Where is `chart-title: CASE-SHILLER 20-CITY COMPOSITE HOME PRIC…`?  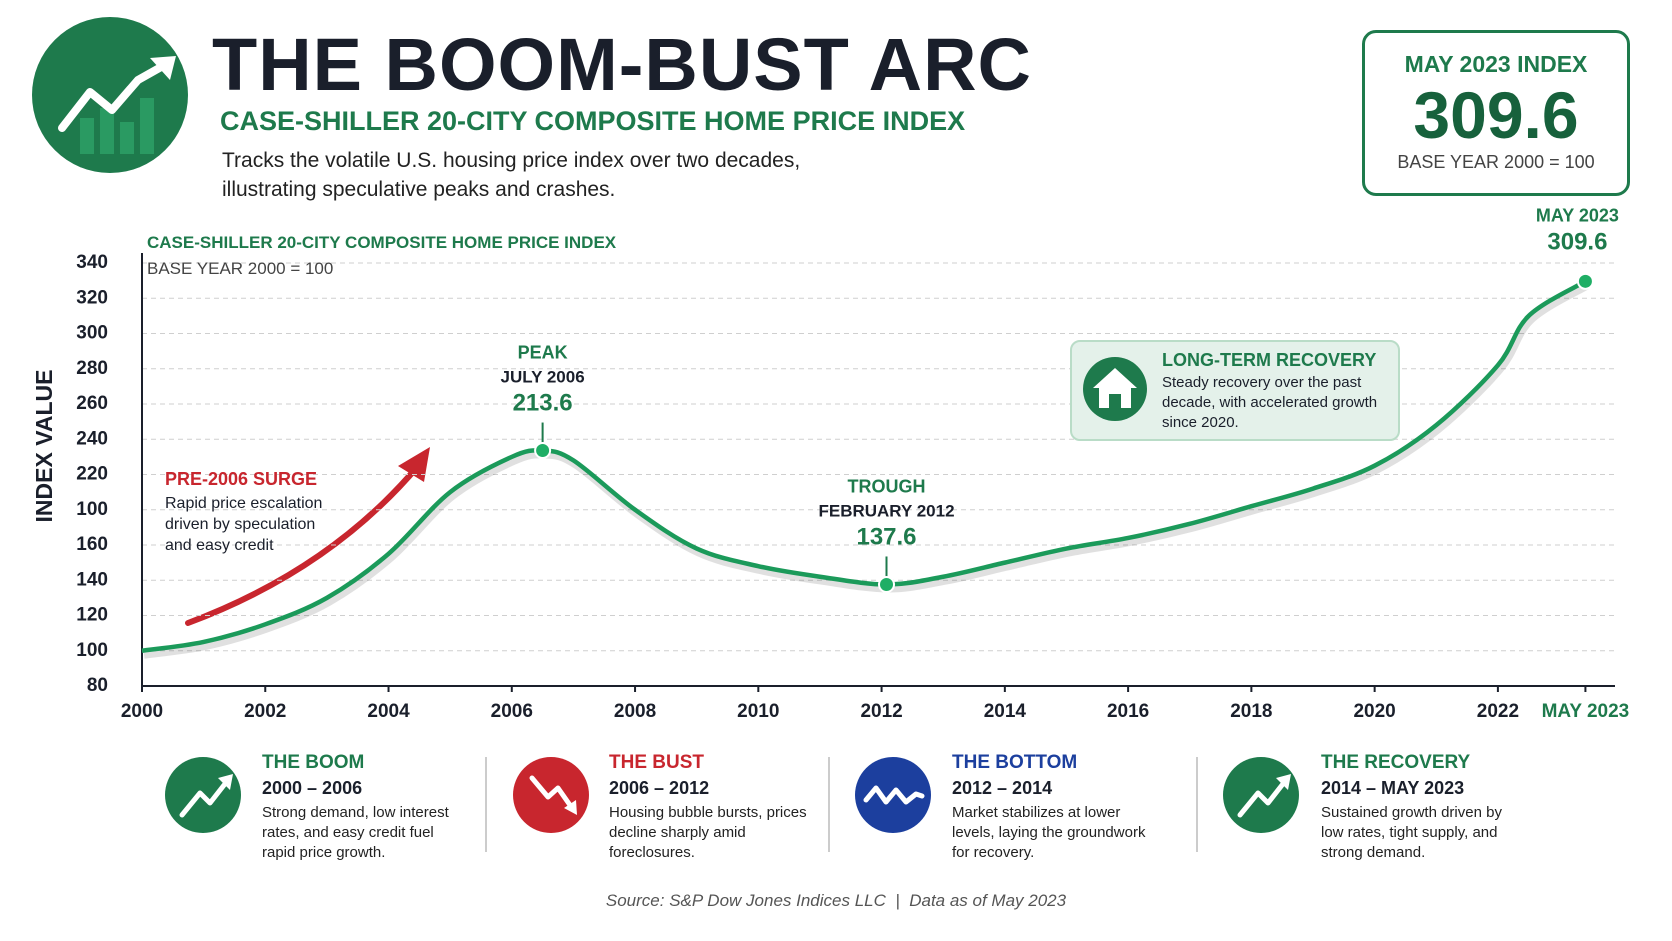 chart-title: CASE-SHILLER 20-CITY COMPOSITE HOME PRIC… is located at coordinates (382, 242).